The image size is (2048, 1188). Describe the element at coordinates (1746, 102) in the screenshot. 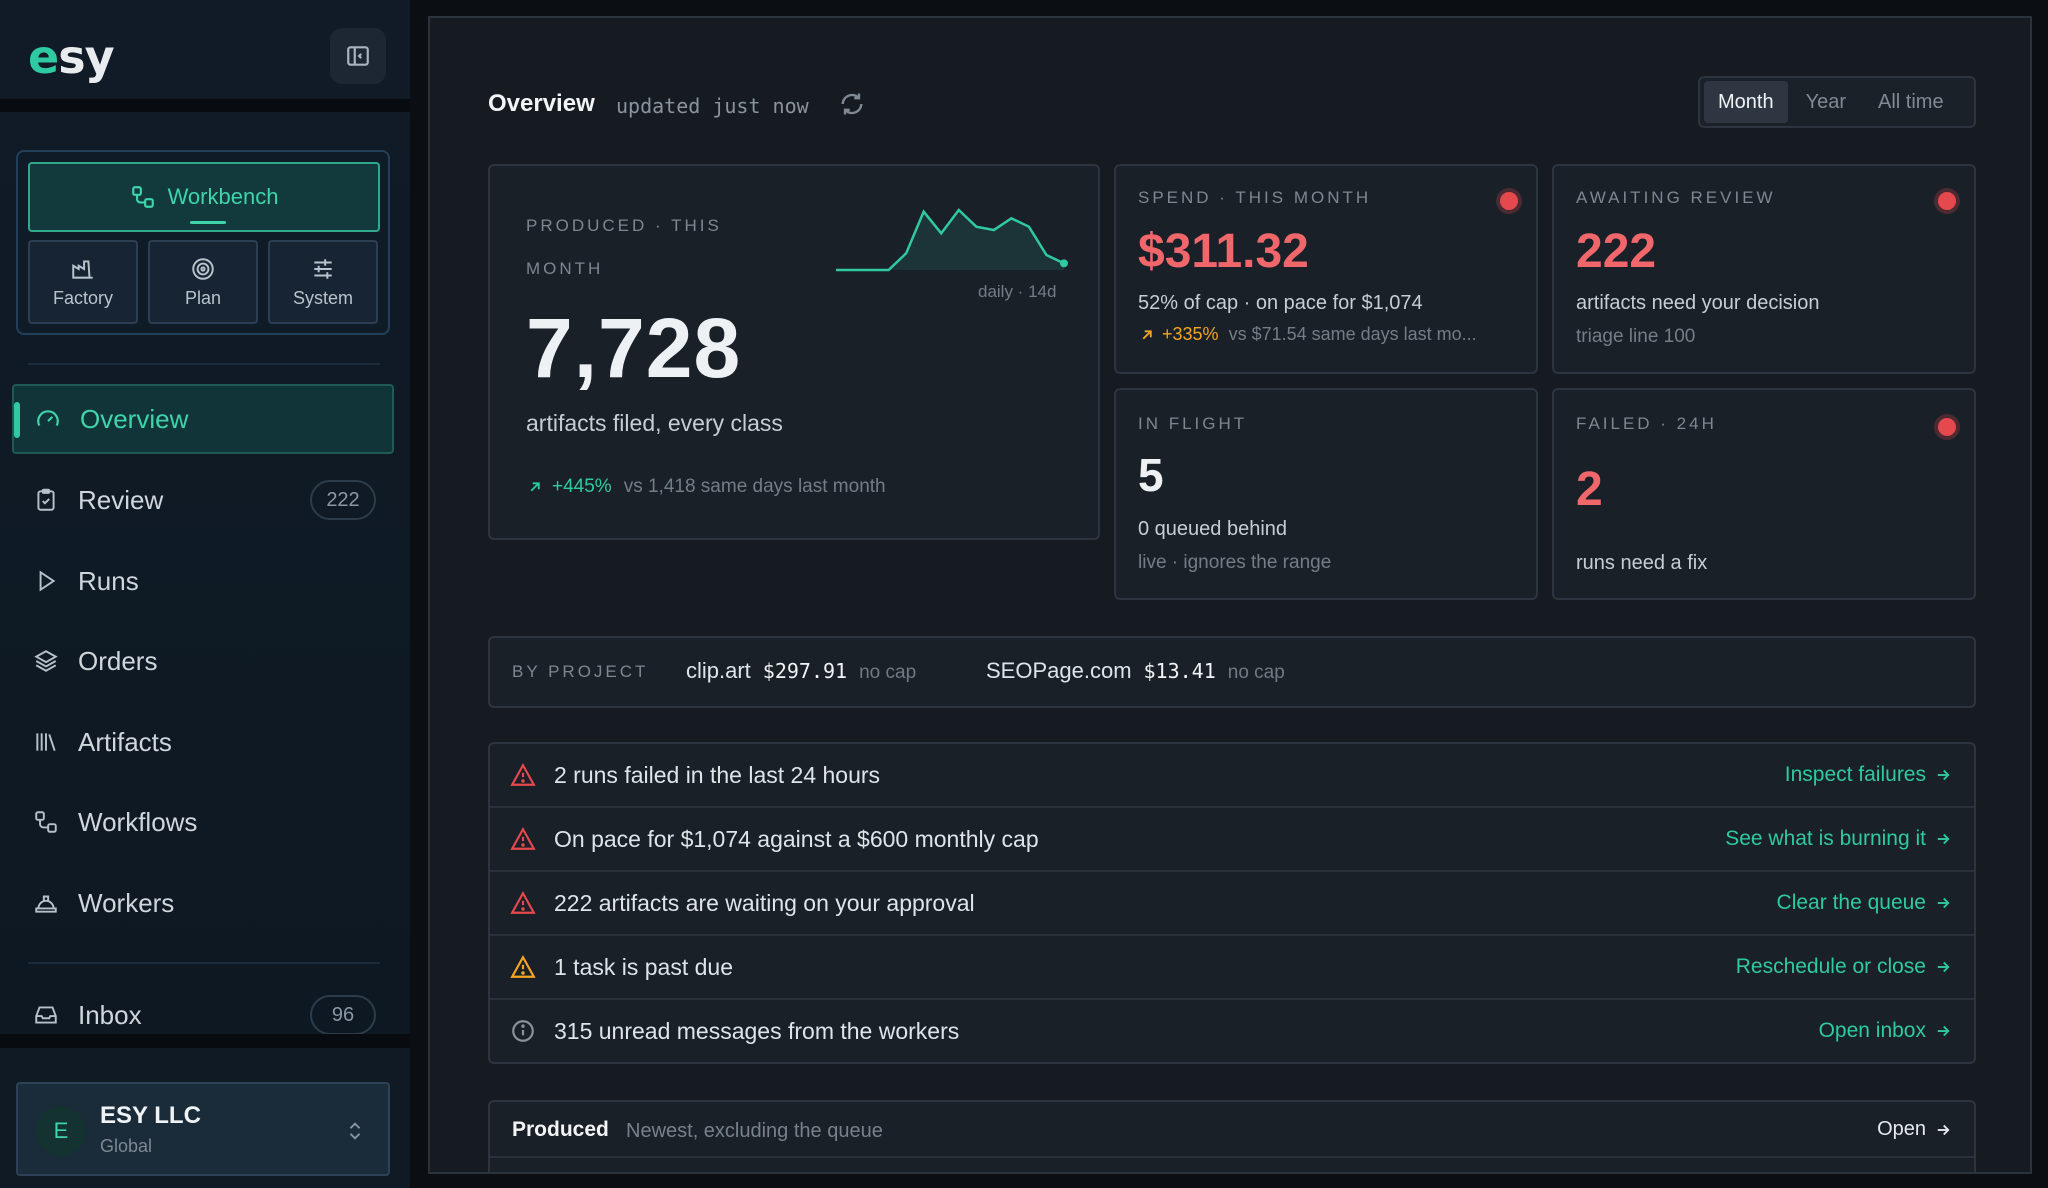

I see `range-month: Month` at that location.